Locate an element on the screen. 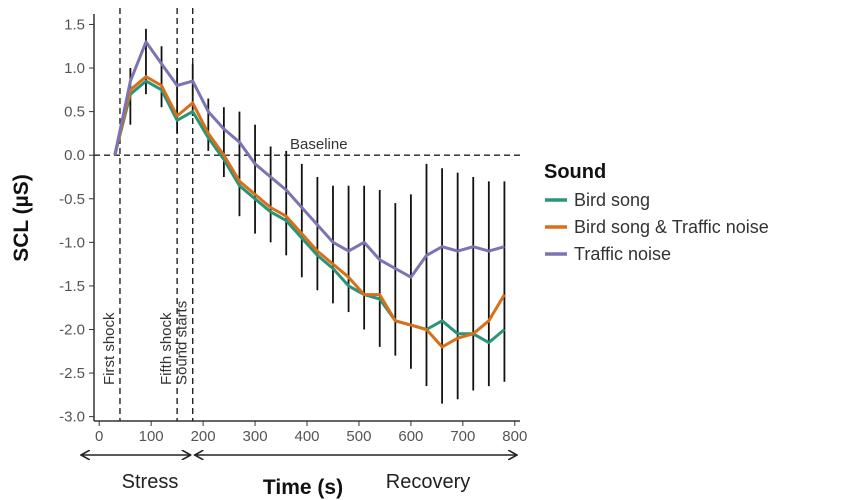 The height and width of the screenshot is (500, 866). phase-label-stress: Stress is located at coordinates (150, 482).